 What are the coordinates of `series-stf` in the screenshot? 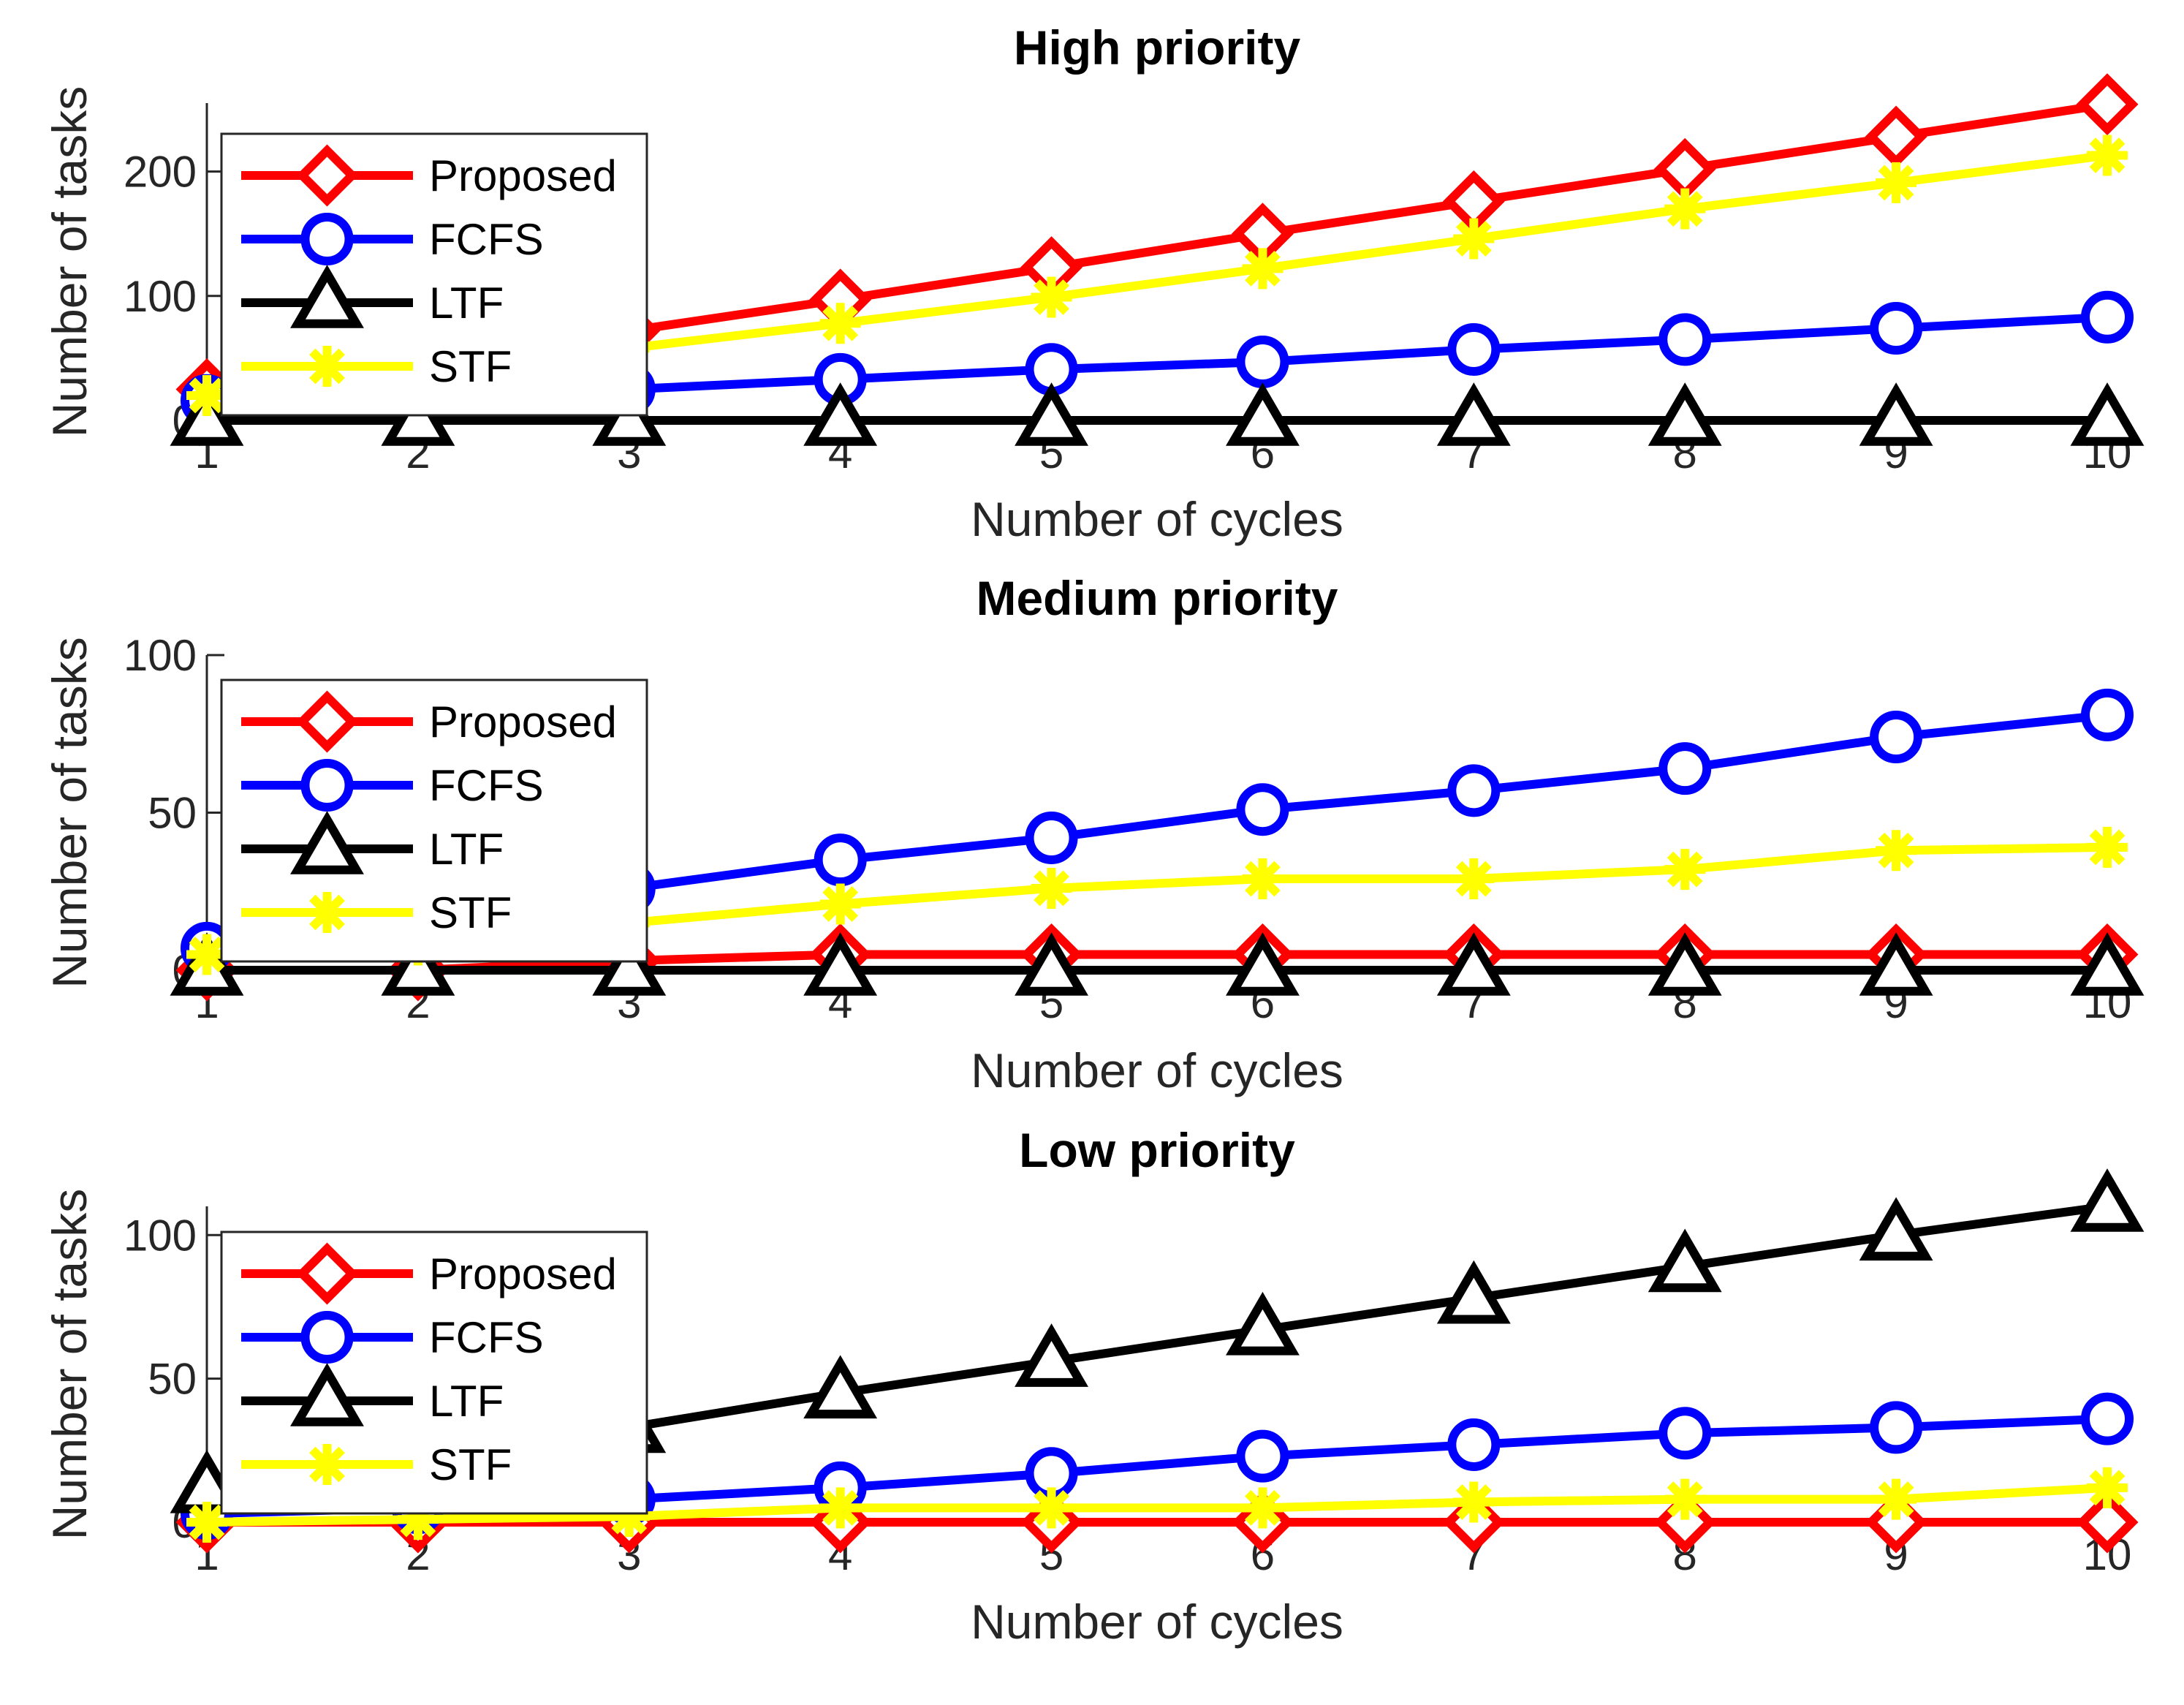 It's located at (1157, 1505).